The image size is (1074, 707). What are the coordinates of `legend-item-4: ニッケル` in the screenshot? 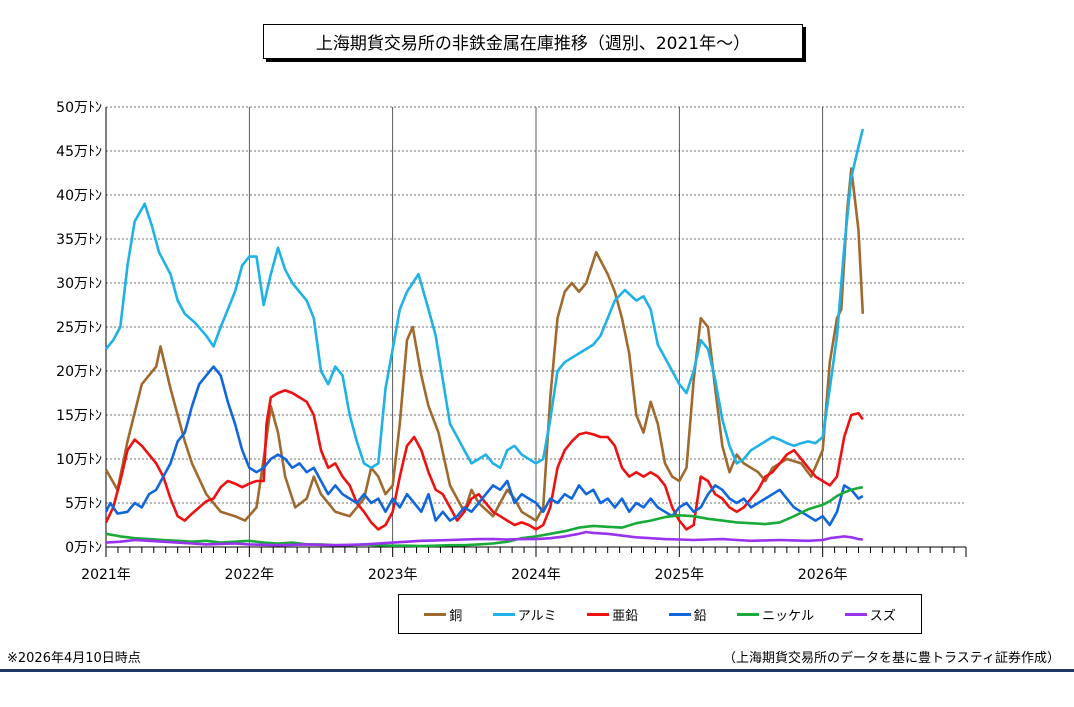 It's located at (775, 614).